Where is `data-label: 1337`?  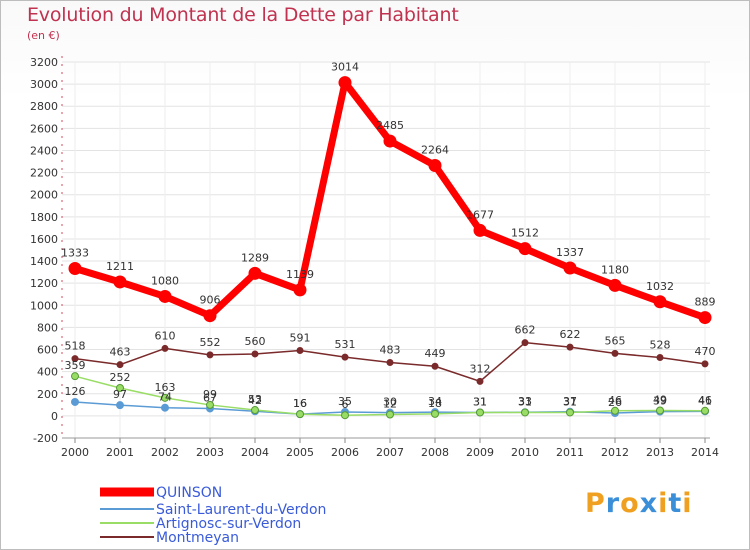
data-label: 1337 is located at coordinates (570, 252).